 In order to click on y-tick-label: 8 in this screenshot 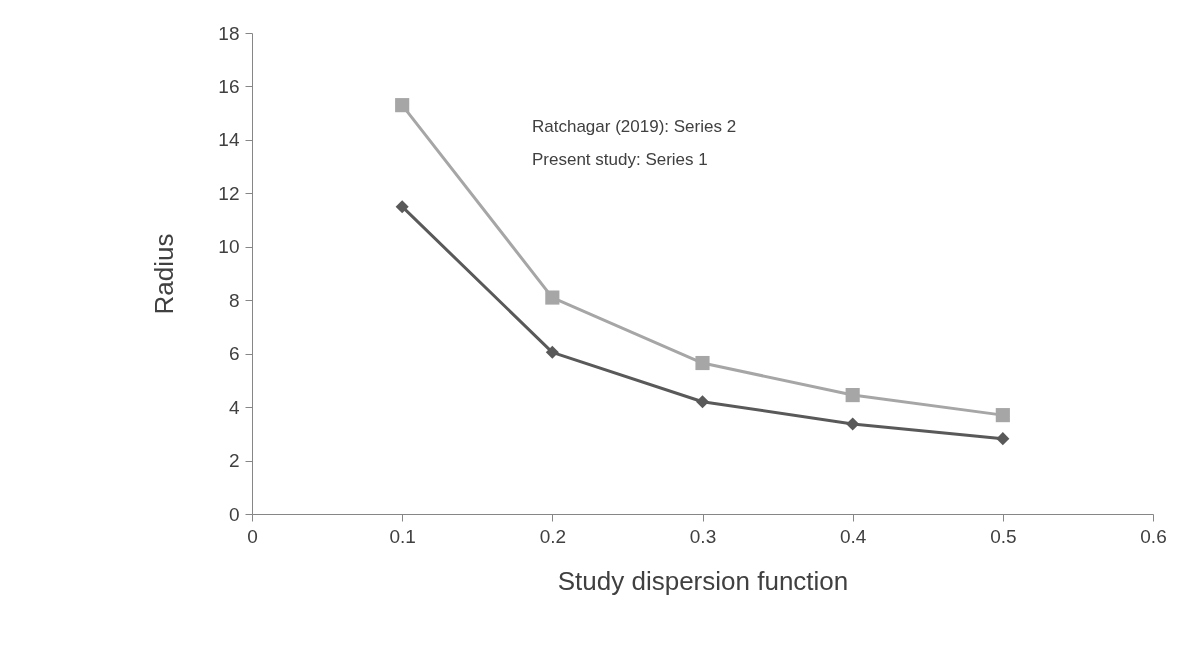, I will do `click(234, 300)`.